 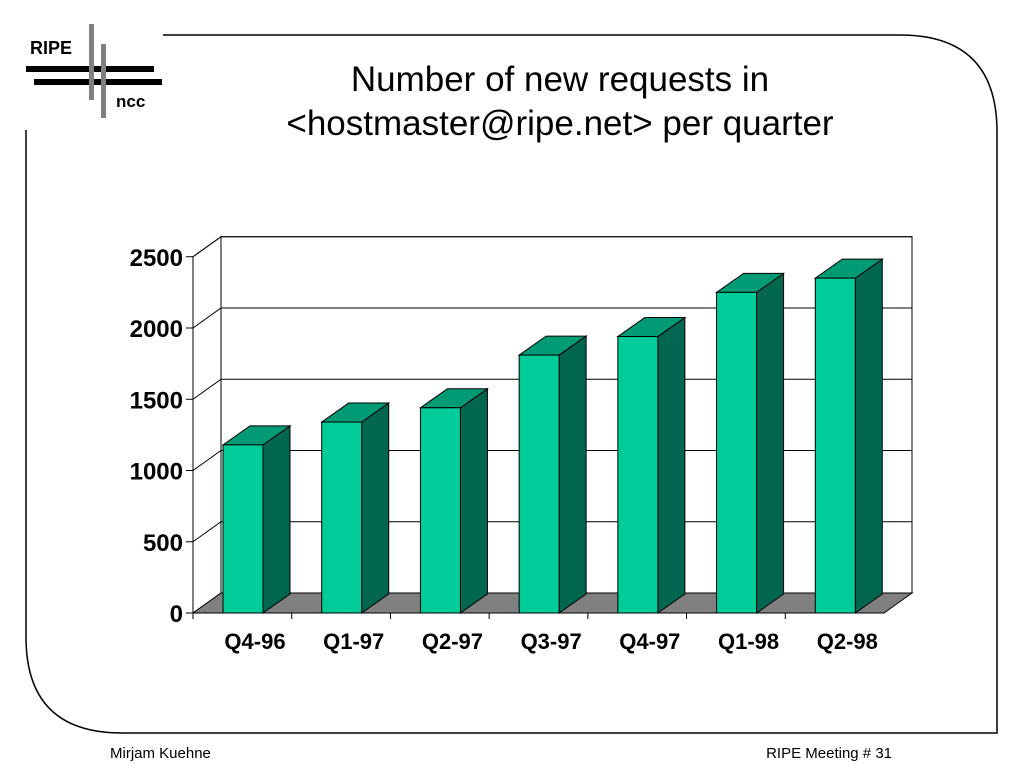 I want to click on y-tick-label: 500, so click(x=163, y=543).